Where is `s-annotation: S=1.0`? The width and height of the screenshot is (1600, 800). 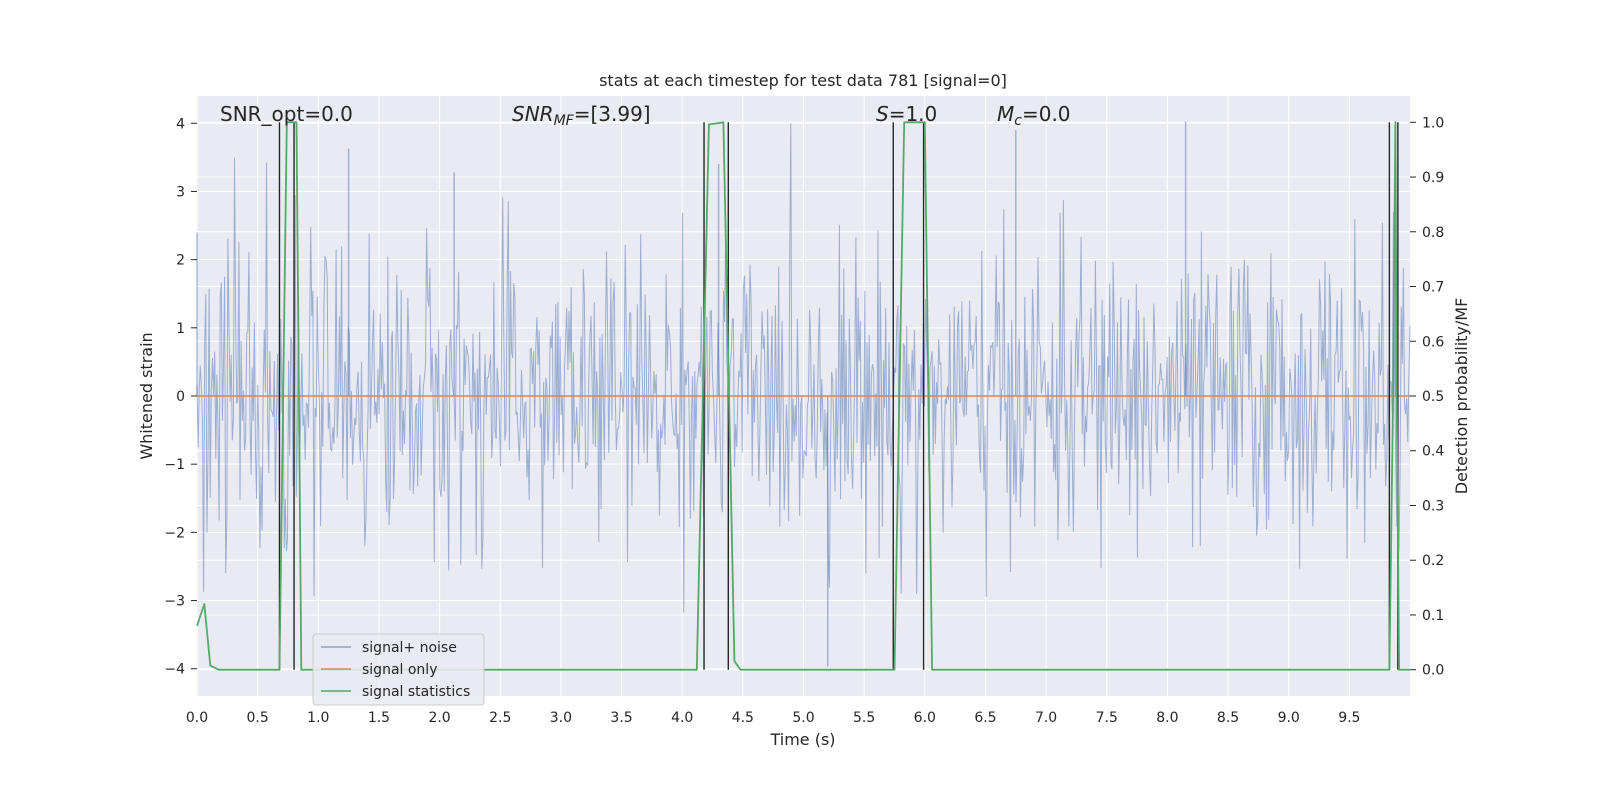 s-annotation: S=1.0 is located at coordinates (906, 114).